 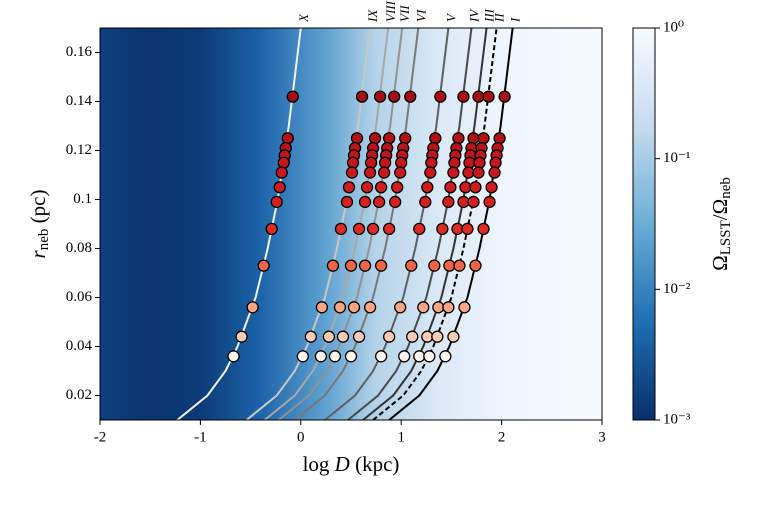 I want to click on cbar-label-part: Ω, so click(x=720, y=263).